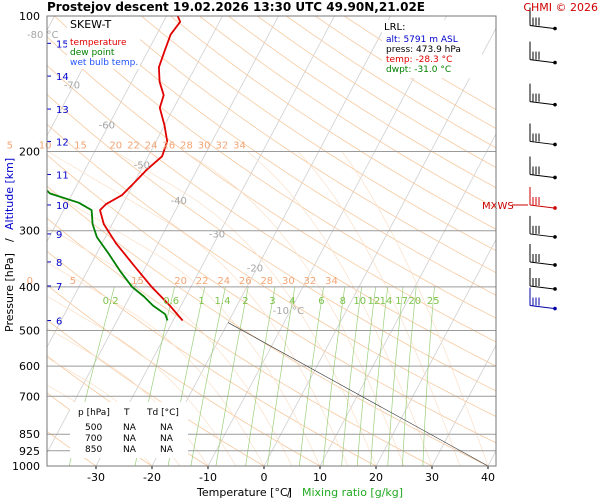 This screenshot has height=500, width=600. Describe the element at coordinates (29, 331) in the screenshot. I see `pressure-tick-label: 500` at that location.